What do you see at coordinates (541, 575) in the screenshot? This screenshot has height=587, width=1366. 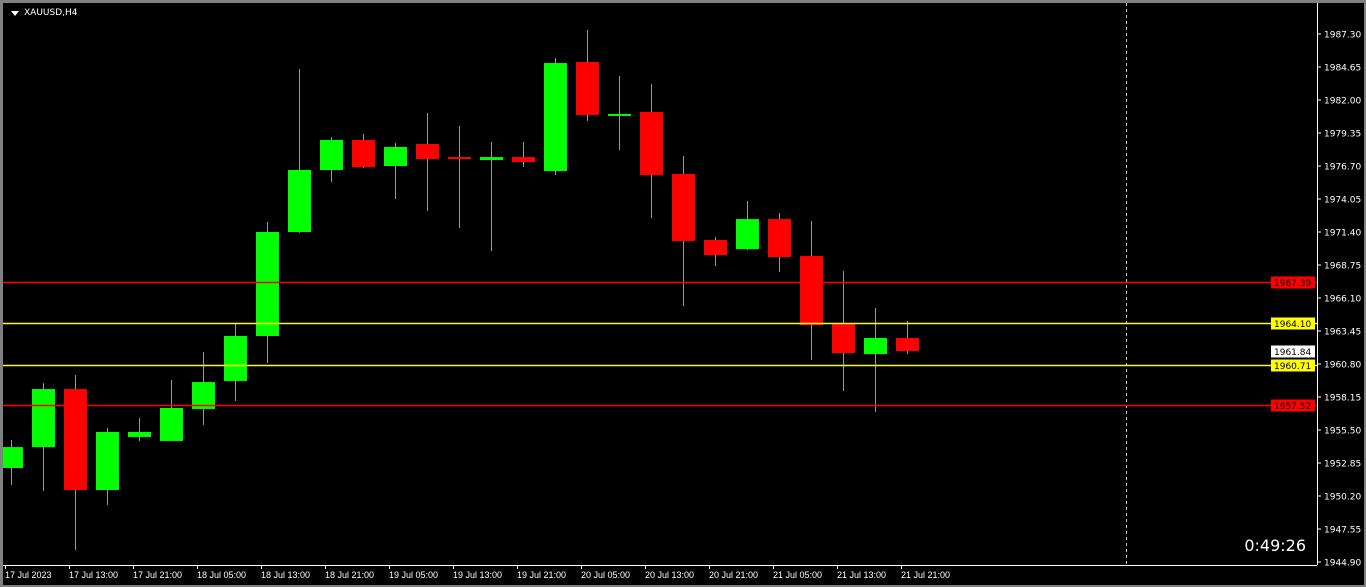 I see `time-tick-label: 19 Jul 21:00` at bounding box center [541, 575].